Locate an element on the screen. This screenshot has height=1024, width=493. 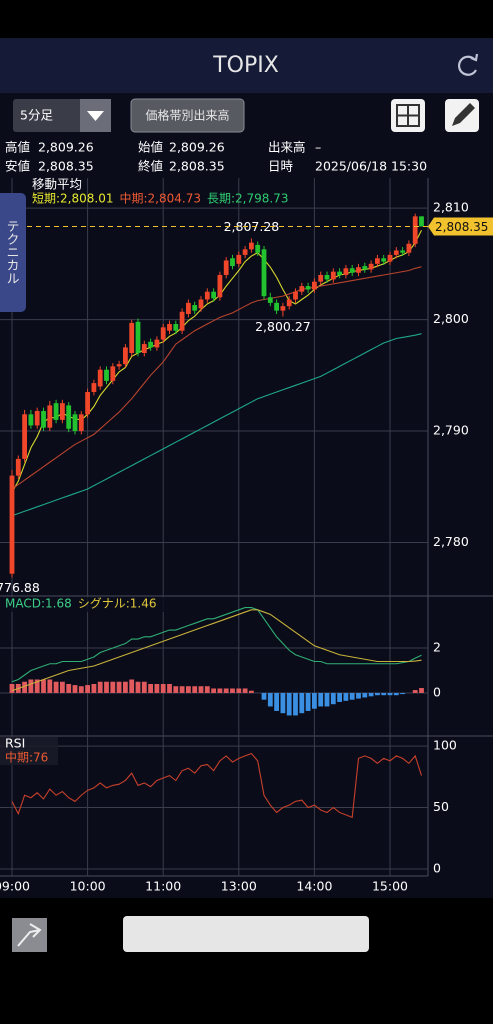
close-button: 閉じる is located at coordinates (246, 934).